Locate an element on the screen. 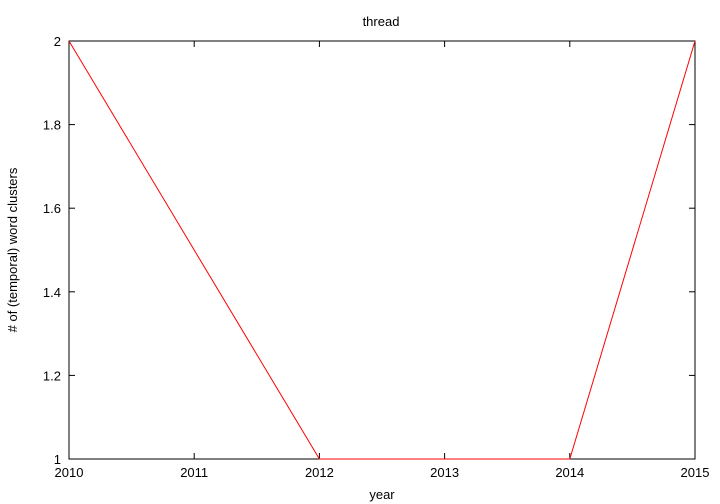  x-tick-label: 2014 is located at coordinates (569, 472).